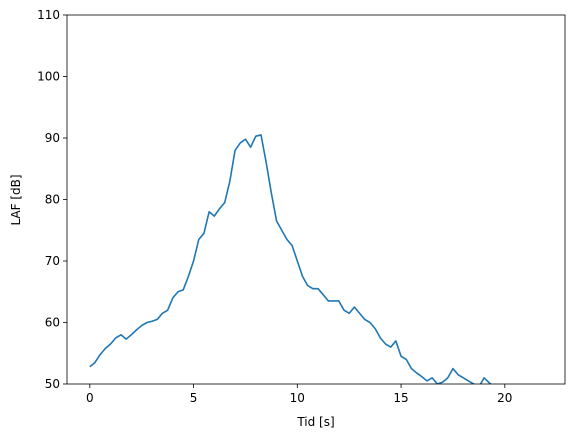 The height and width of the screenshot is (438, 571). I want to click on y-tick-label: 60, so click(52, 323).